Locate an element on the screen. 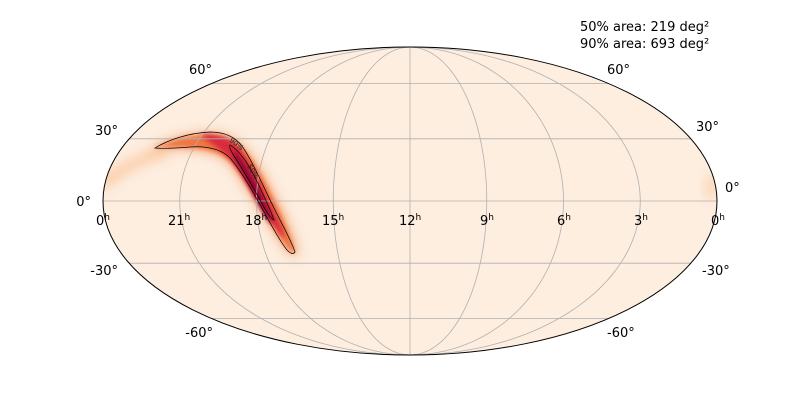 The image size is (800, 400). ra-label-18h: 18h is located at coordinates (256, 221).